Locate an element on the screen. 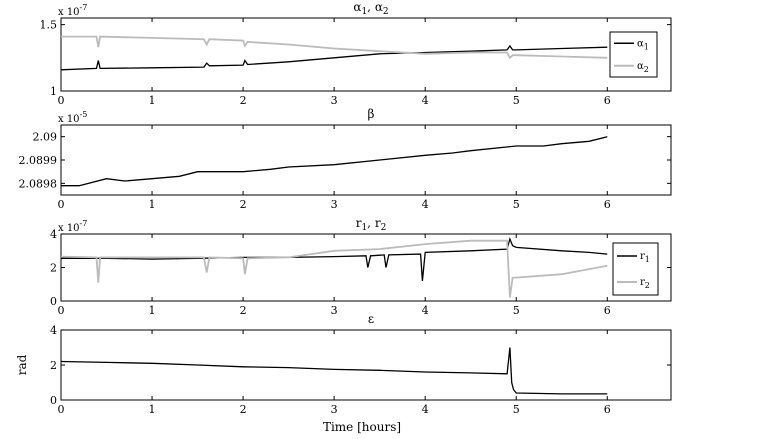 The image size is (763, 439). y-axis-label: rad is located at coordinates (22, 364).